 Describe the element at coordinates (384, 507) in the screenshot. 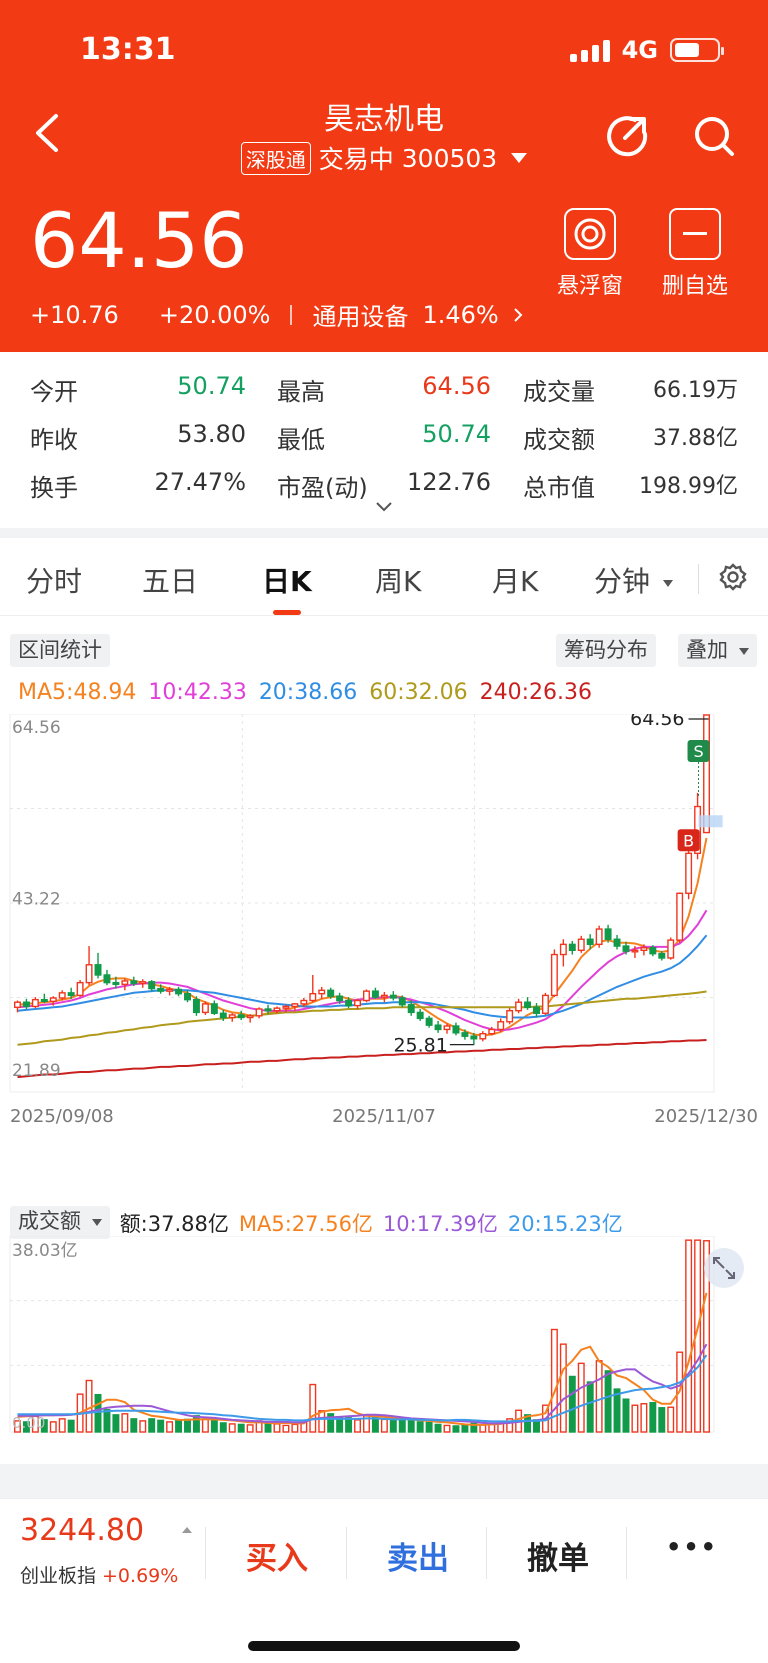

I see `expand-chevron-icon` at that location.